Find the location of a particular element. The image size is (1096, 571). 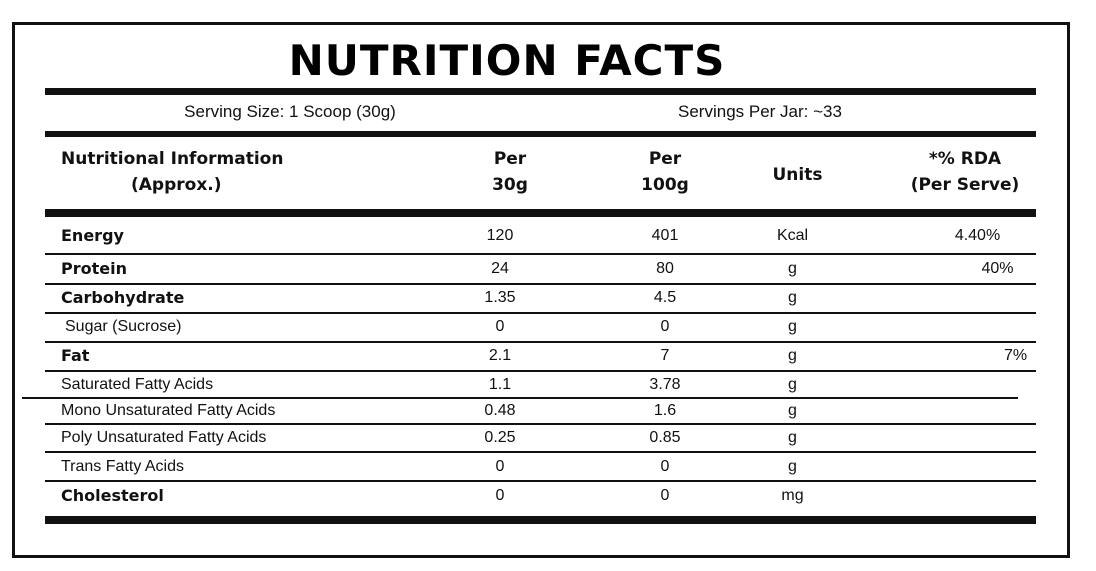

header-per-100g-line2: 100g is located at coordinates (665, 185).